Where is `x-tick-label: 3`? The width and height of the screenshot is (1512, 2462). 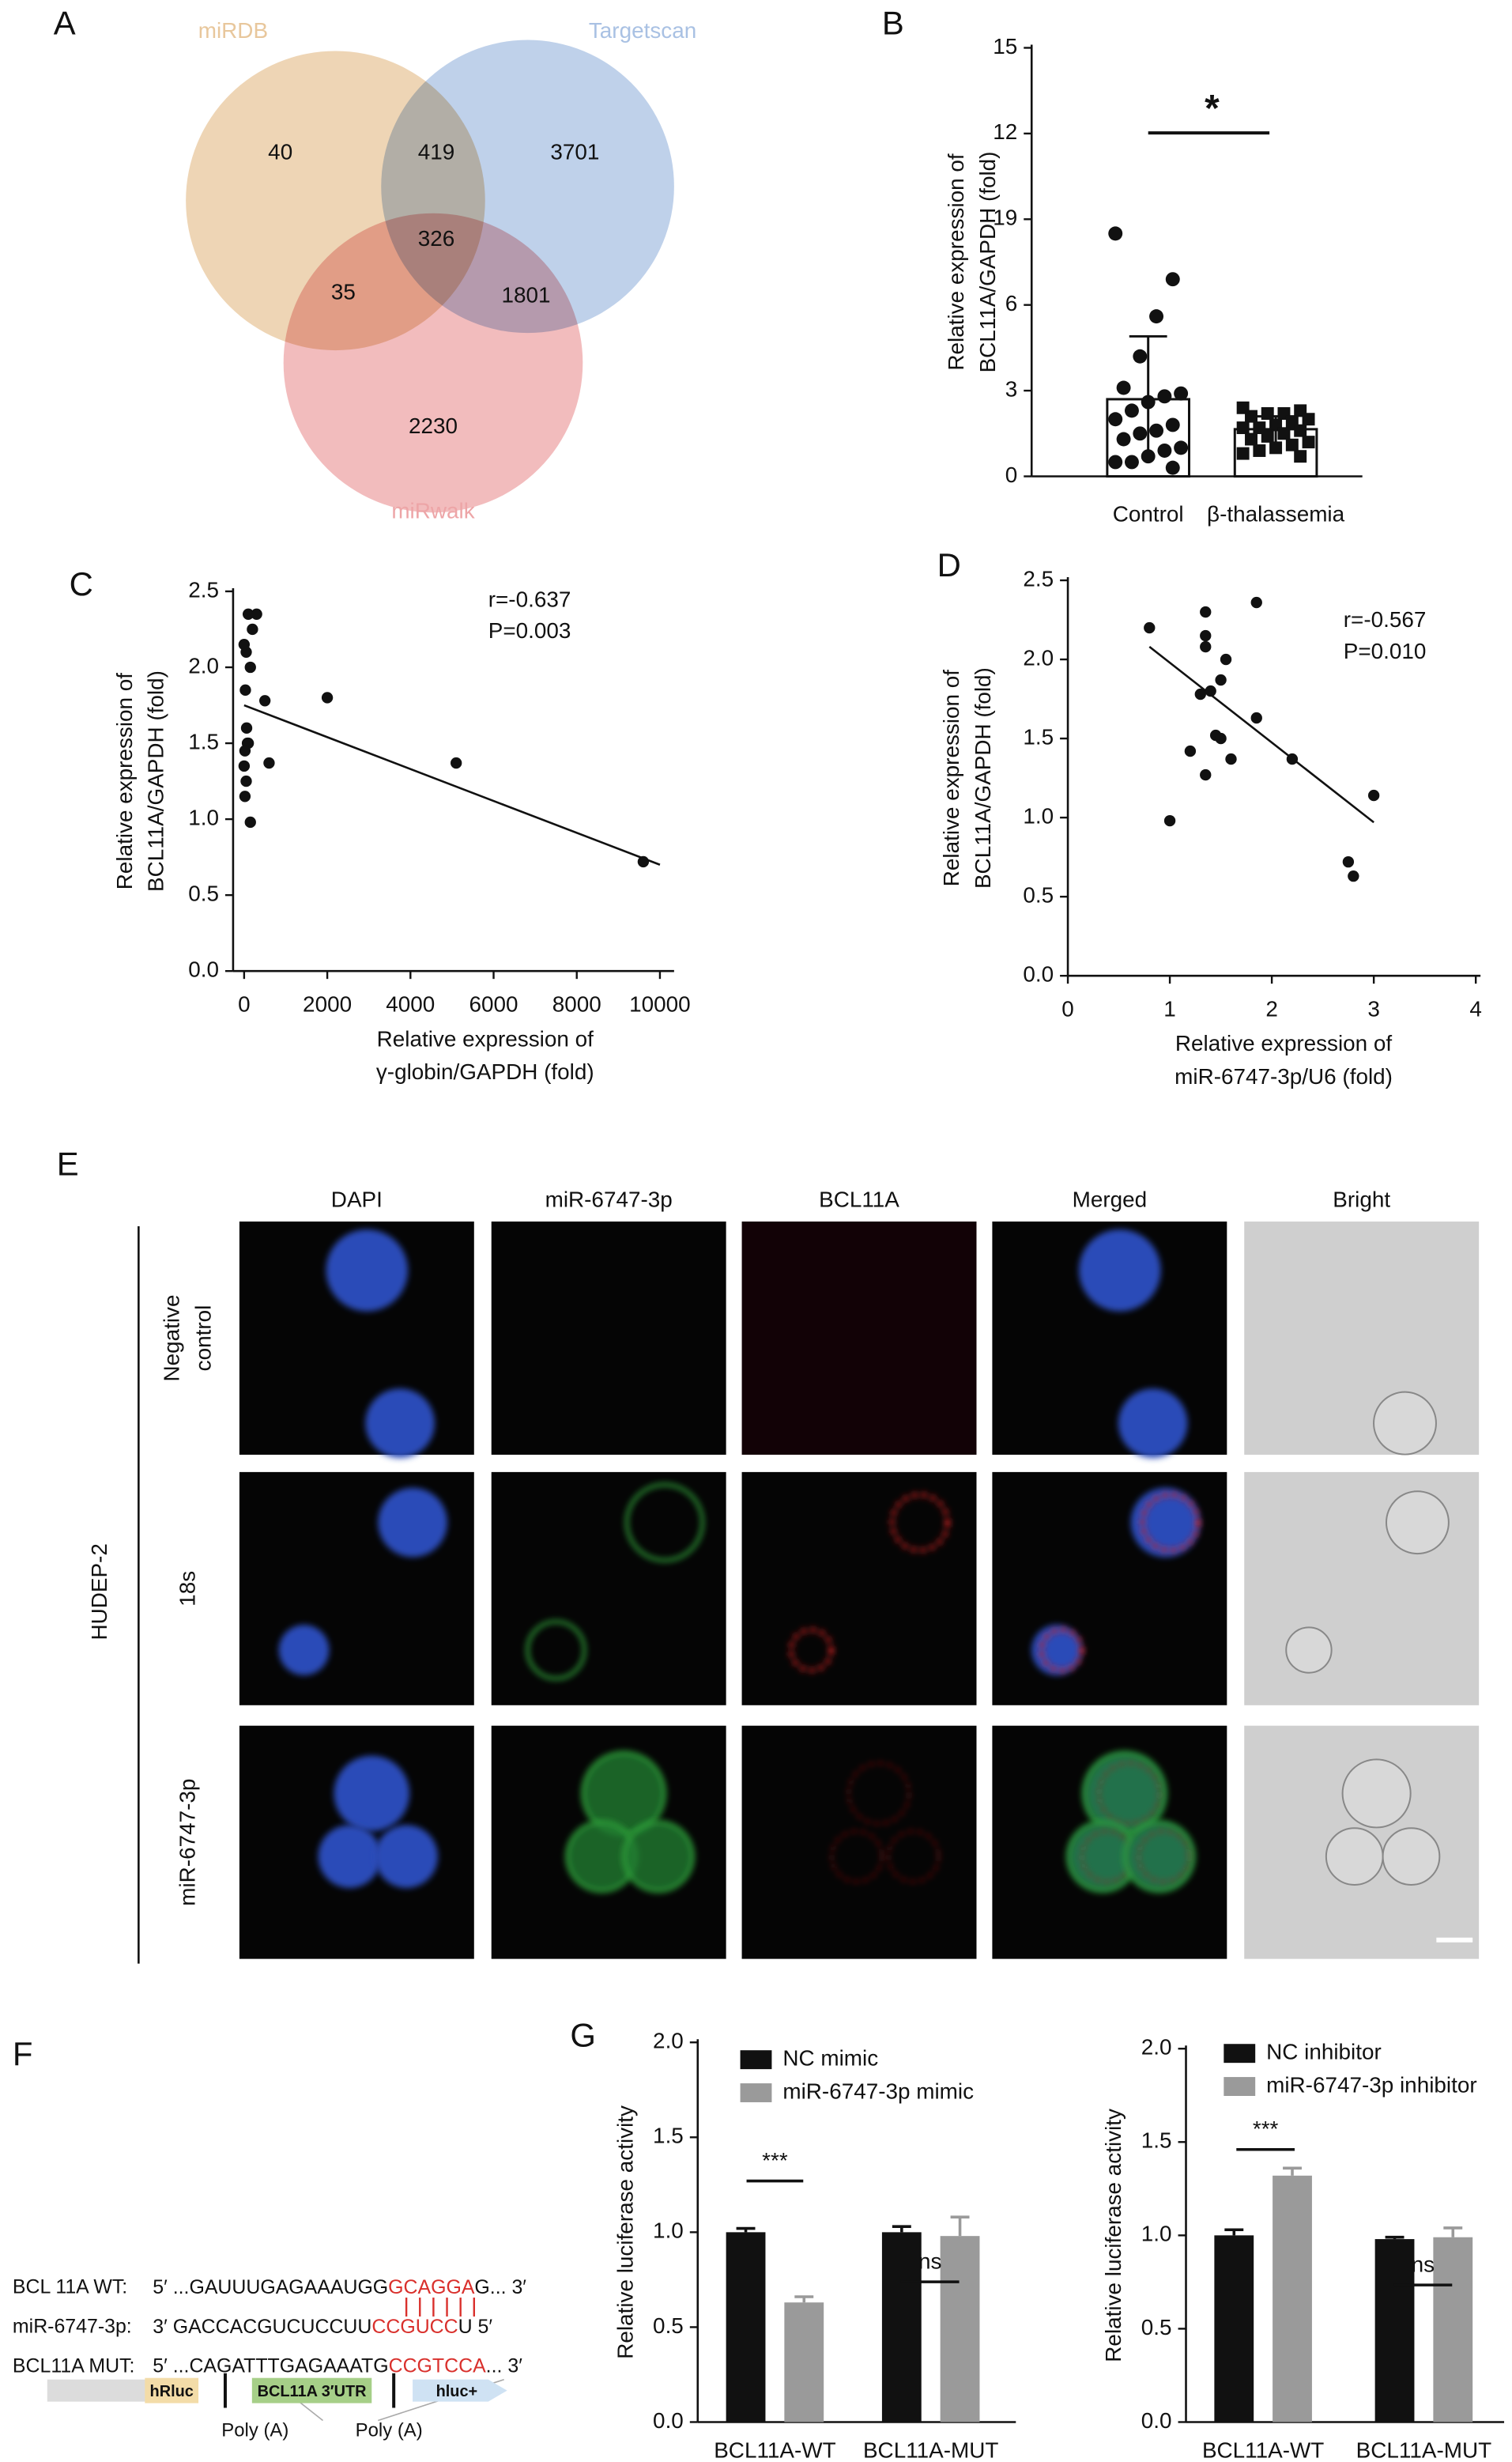 x-tick-label: 3 is located at coordinates (1373, 1009).